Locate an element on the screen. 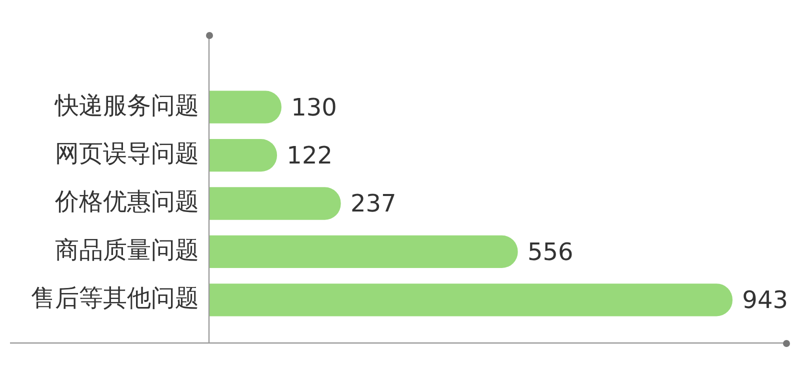 This screenshot has width=800, height=392. data-label: 122 is located at coordinates (309, 156).